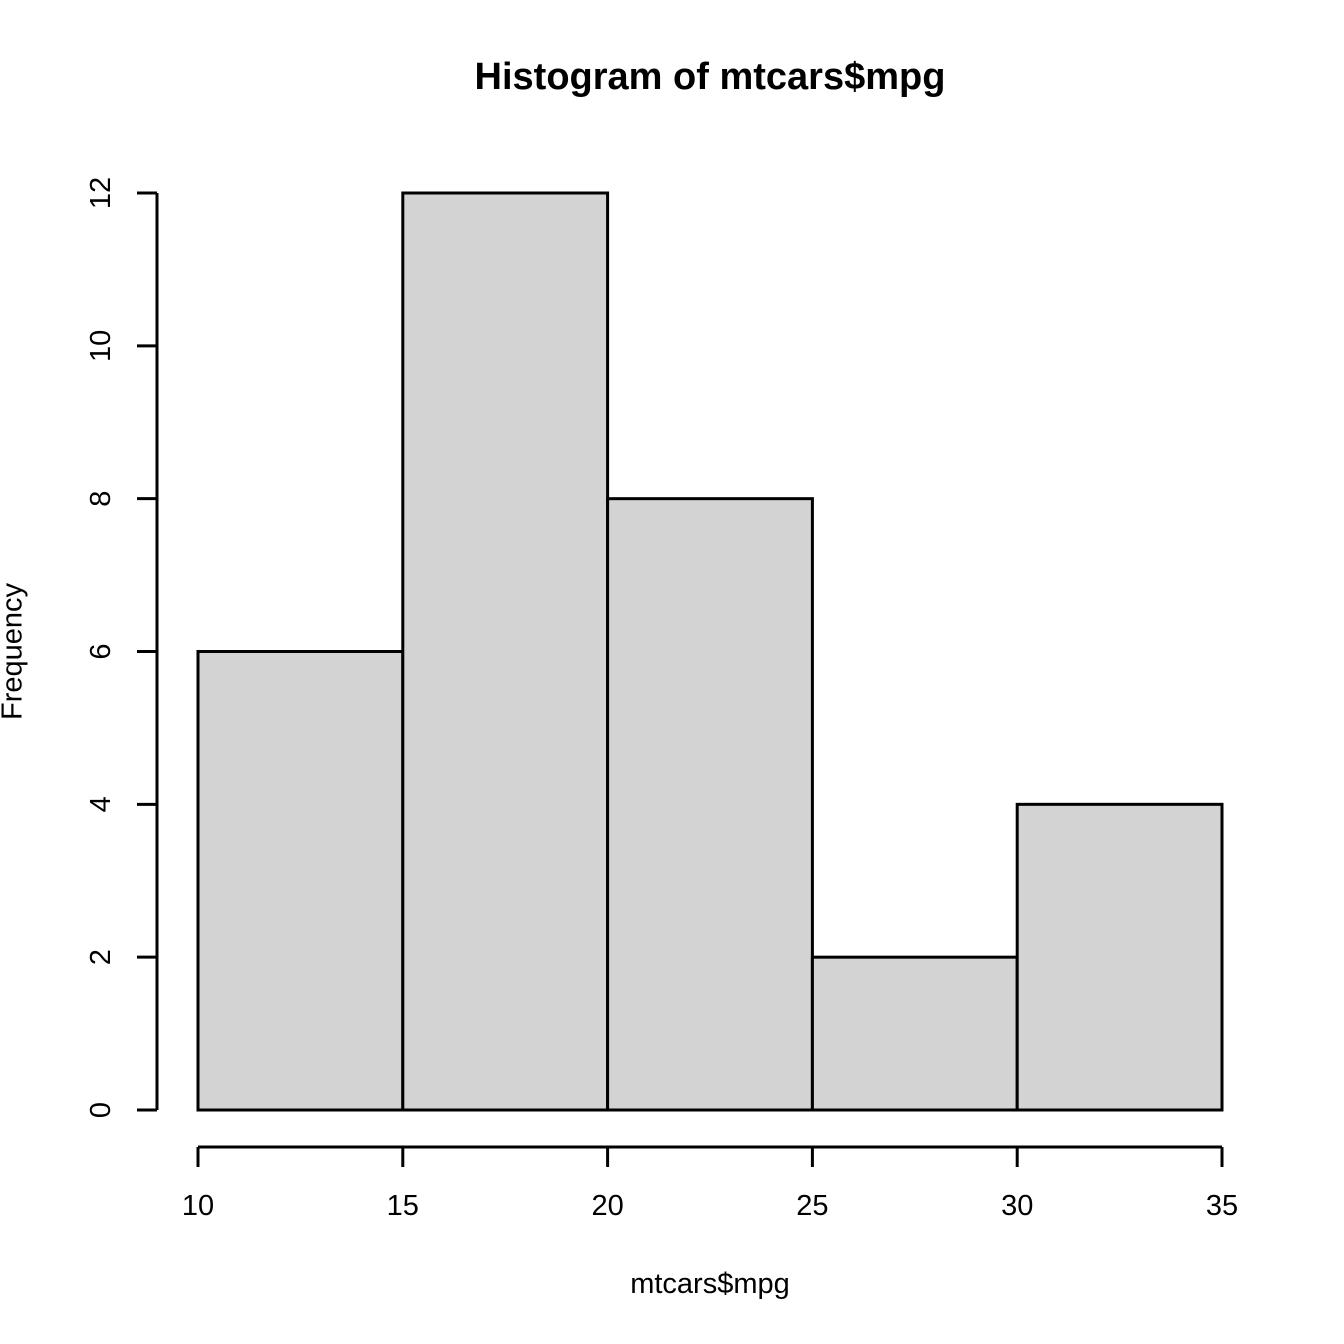 This screenshot has width=1344, height=1344. I want to click on x-tick-label: 20, so click(607, 1206).